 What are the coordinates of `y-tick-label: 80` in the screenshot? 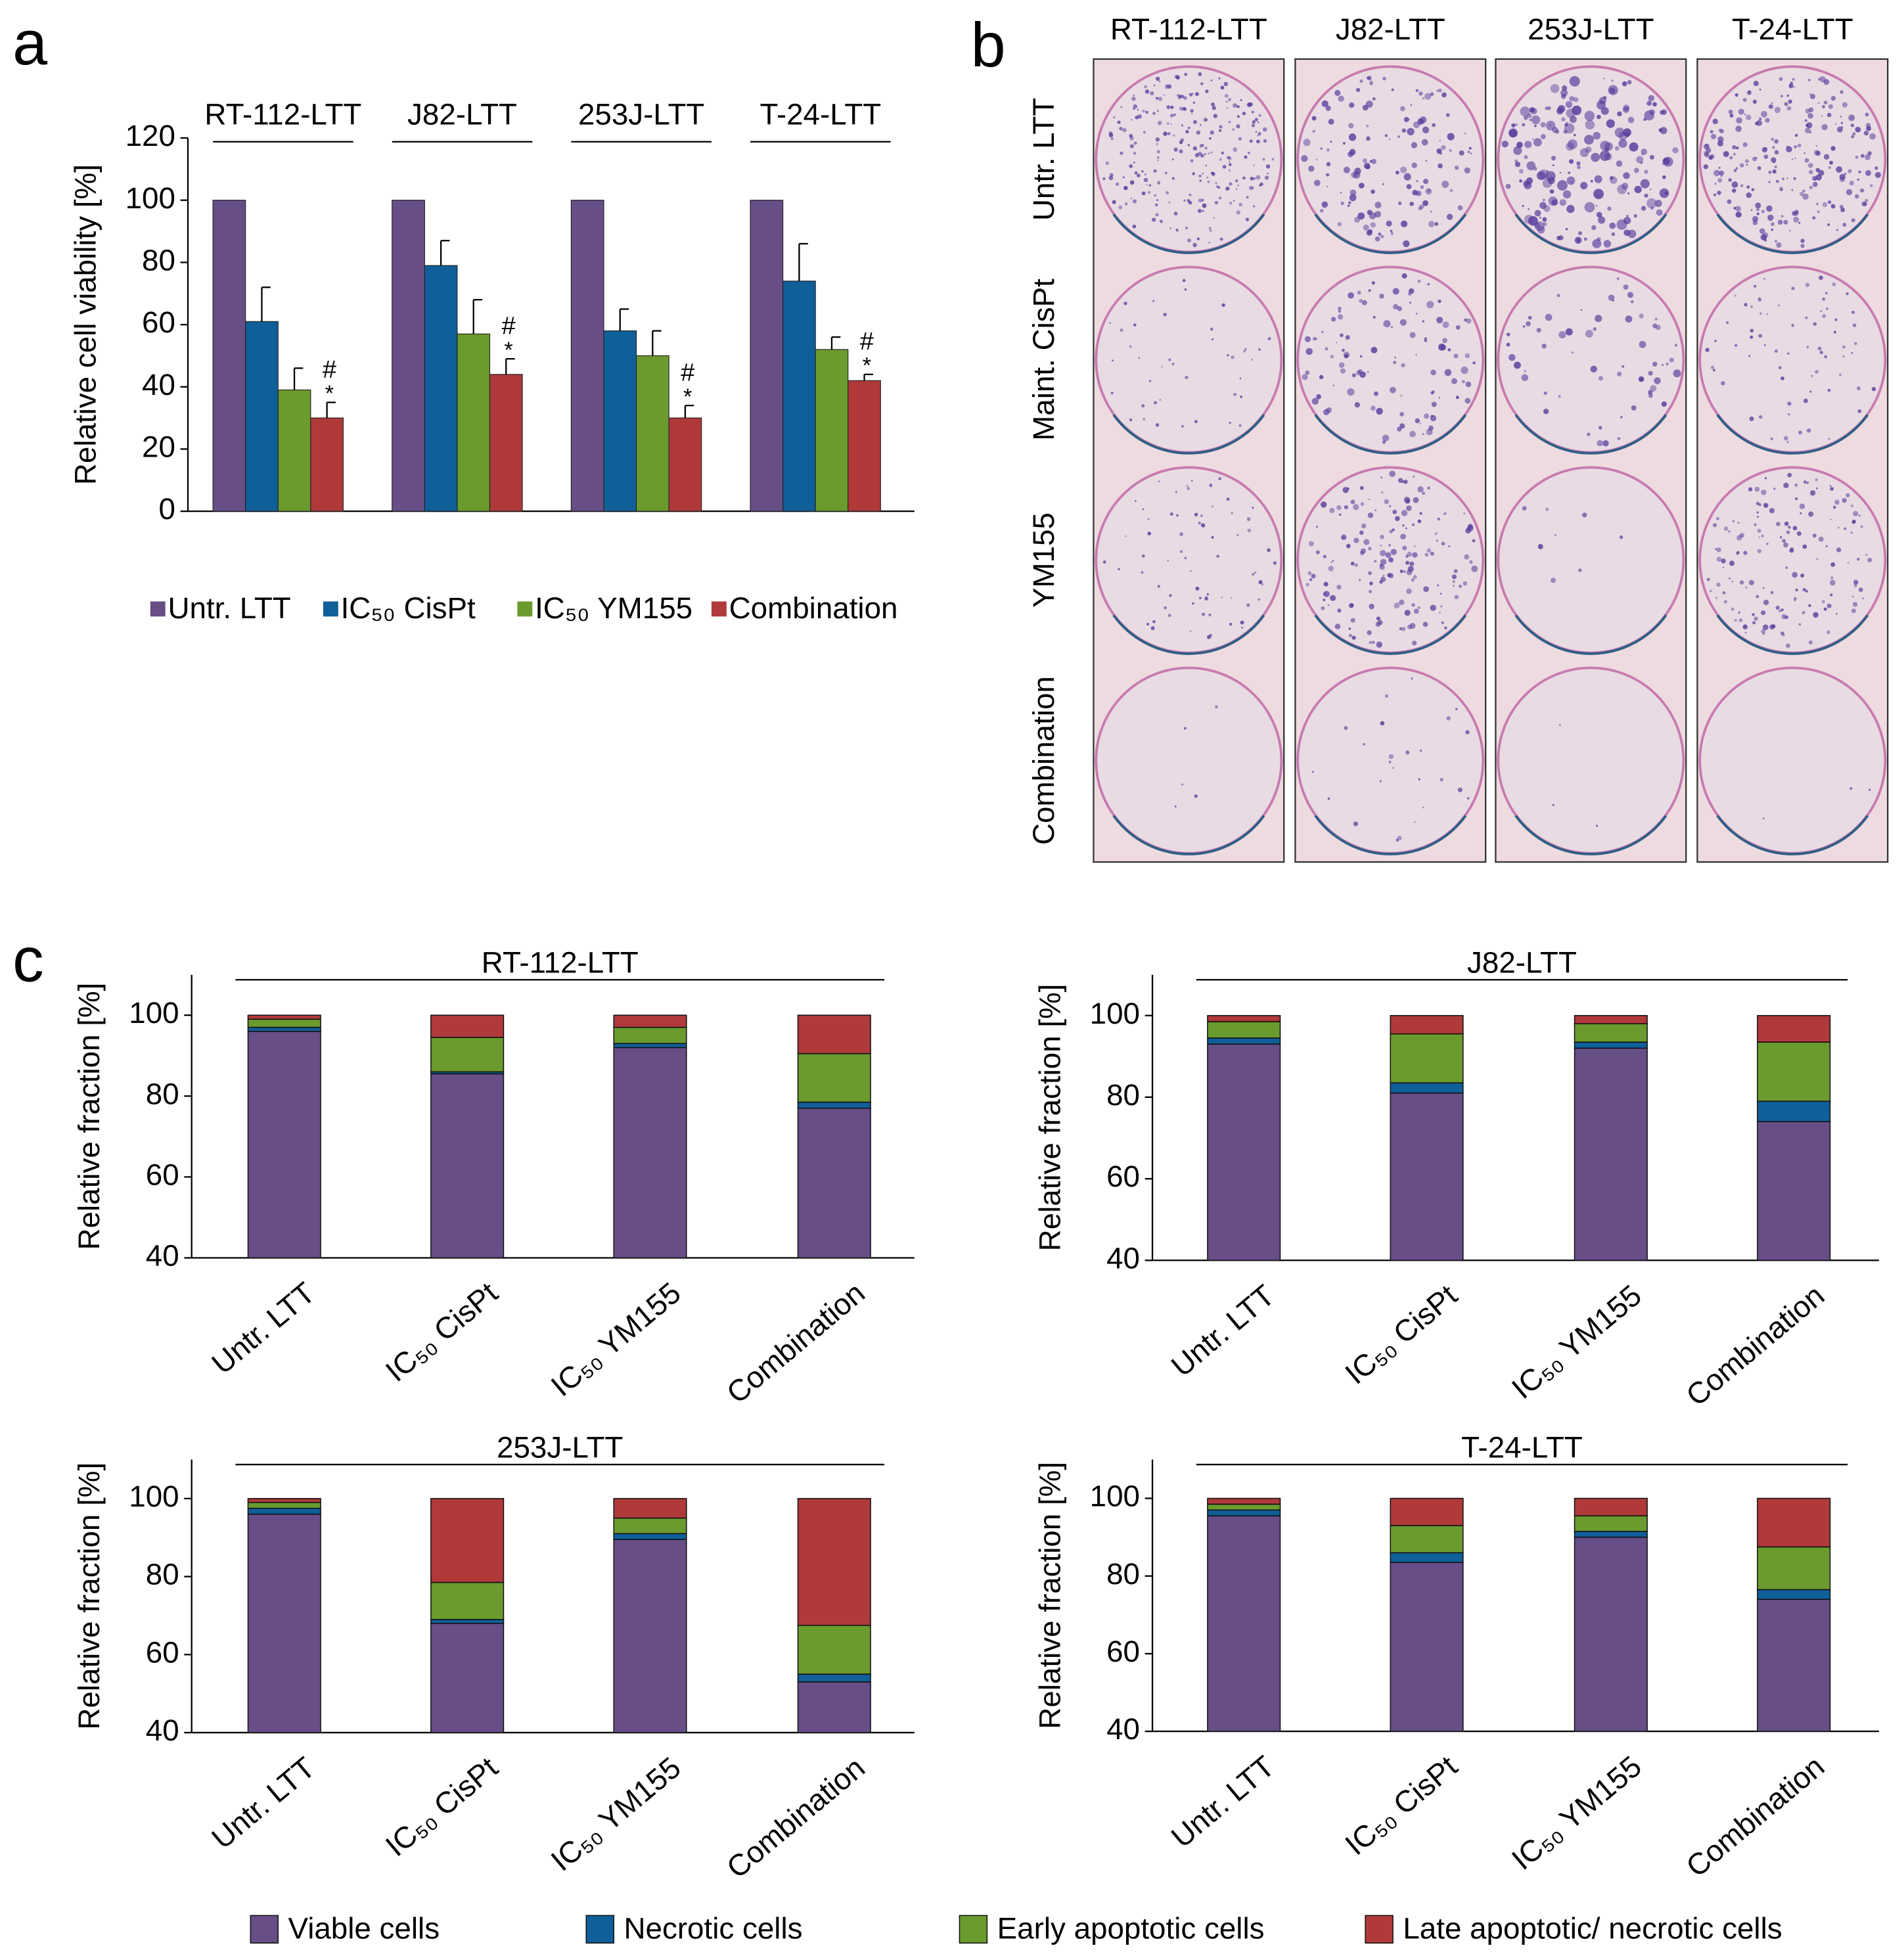 It's located at (162, 1093).